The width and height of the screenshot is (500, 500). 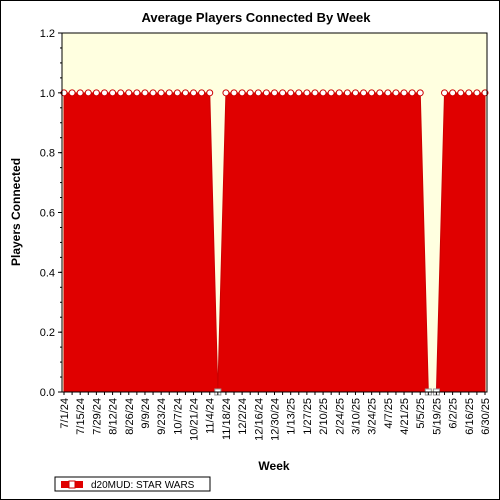 What do you see at coordinates (162, 416) in the screenshot?
I see `x-tick-label: 9/23/24` at bounding box center [162, 416].